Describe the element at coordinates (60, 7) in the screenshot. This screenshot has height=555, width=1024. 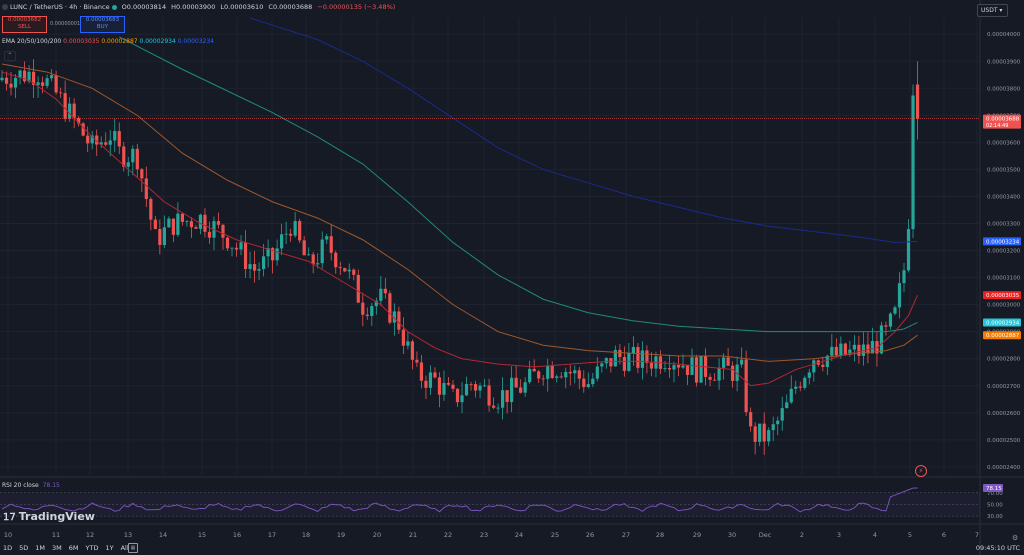
I see `symbol-title: LUNC / TetherUS · 4h · Binance` at that location.